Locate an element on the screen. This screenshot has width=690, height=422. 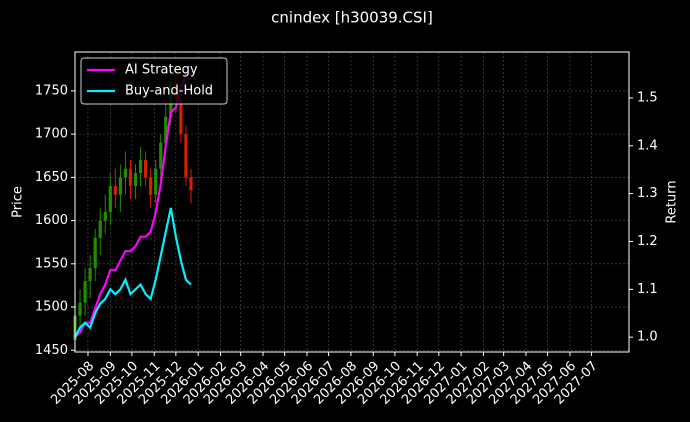
legend-label: AI Strategy is located at coordinates (161, 70).